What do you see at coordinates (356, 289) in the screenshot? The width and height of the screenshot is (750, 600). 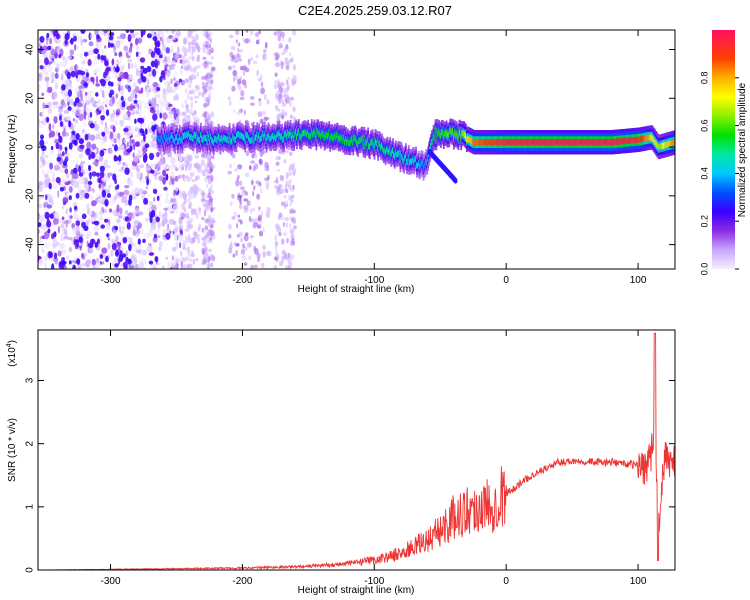 I see `spectrogram-x-label: Height of straight line (km)` at bounding box center [356, 289].